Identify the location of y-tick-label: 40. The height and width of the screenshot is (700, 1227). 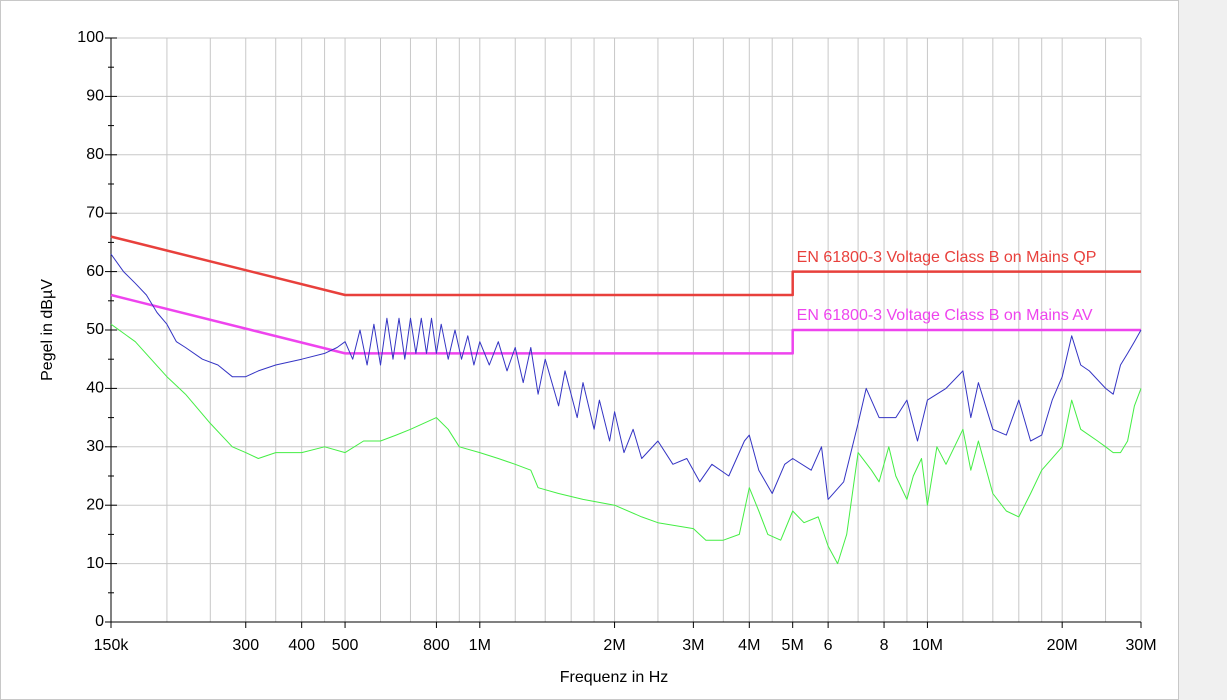
(95, 388).